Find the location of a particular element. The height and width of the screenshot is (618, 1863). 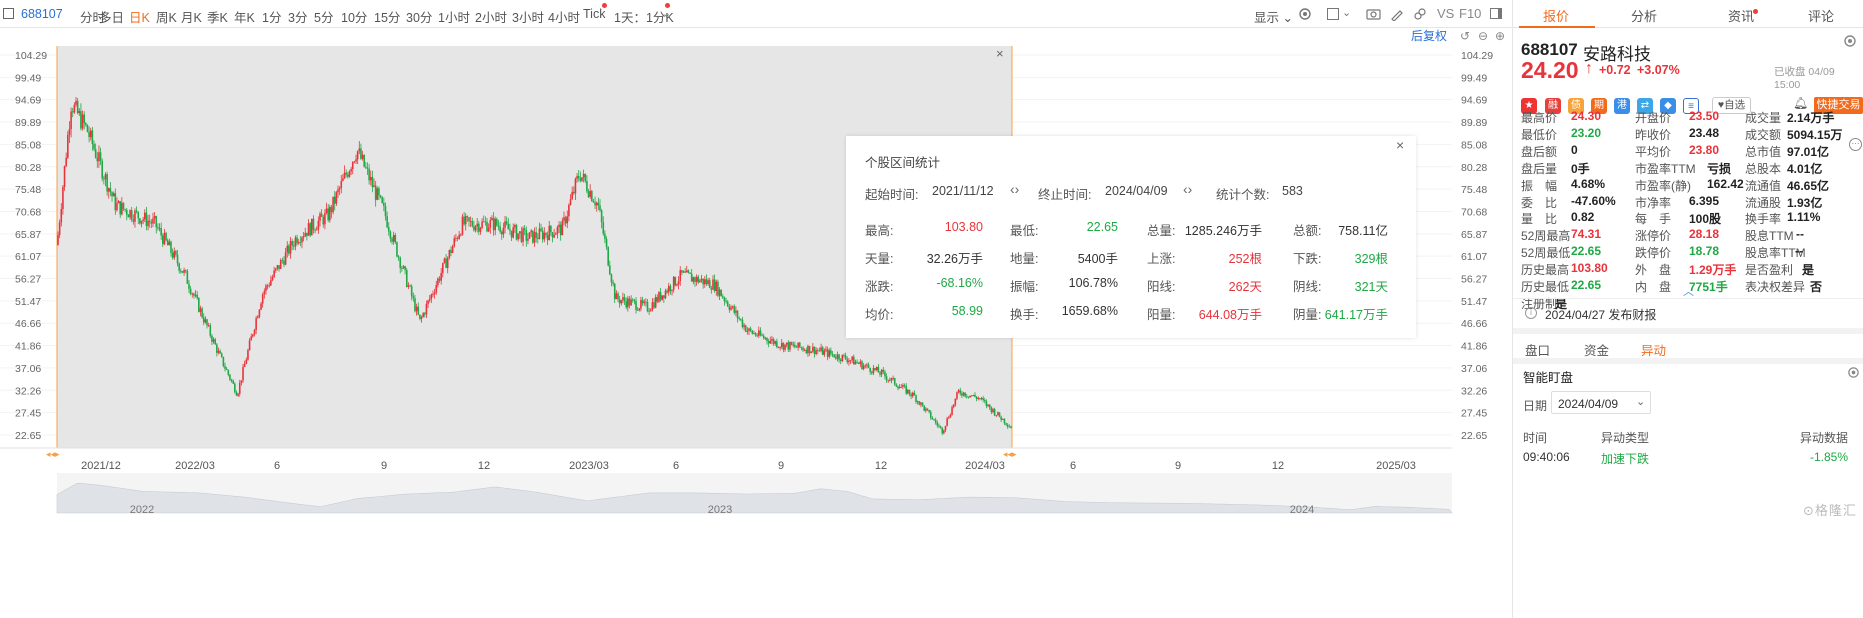

stats-close-button: × is located at coordinates (1400, 145).